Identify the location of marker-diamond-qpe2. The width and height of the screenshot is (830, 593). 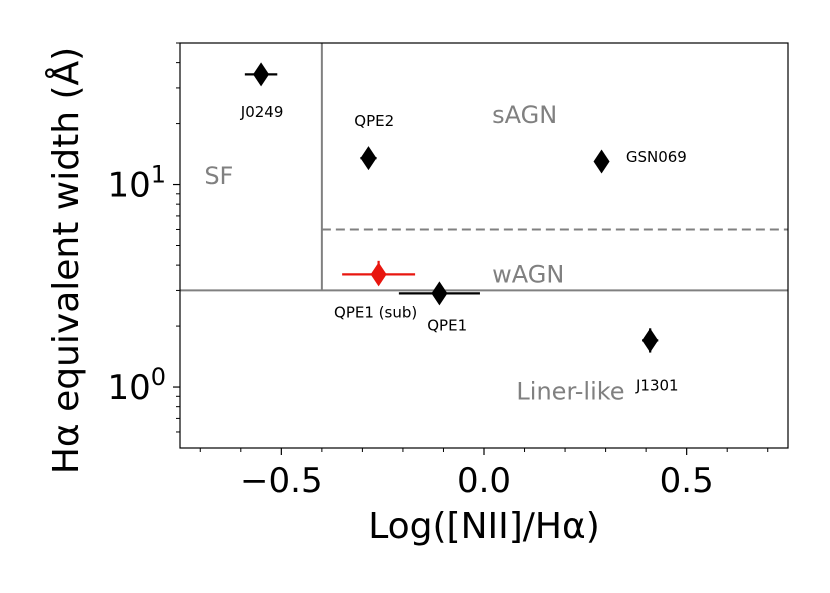
(368, 158).